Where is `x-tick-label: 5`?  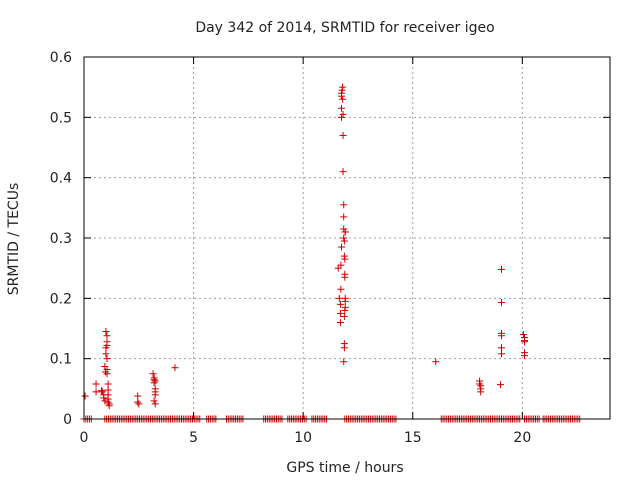 x-tick-label: 5 is located at coordinates (193, 438).